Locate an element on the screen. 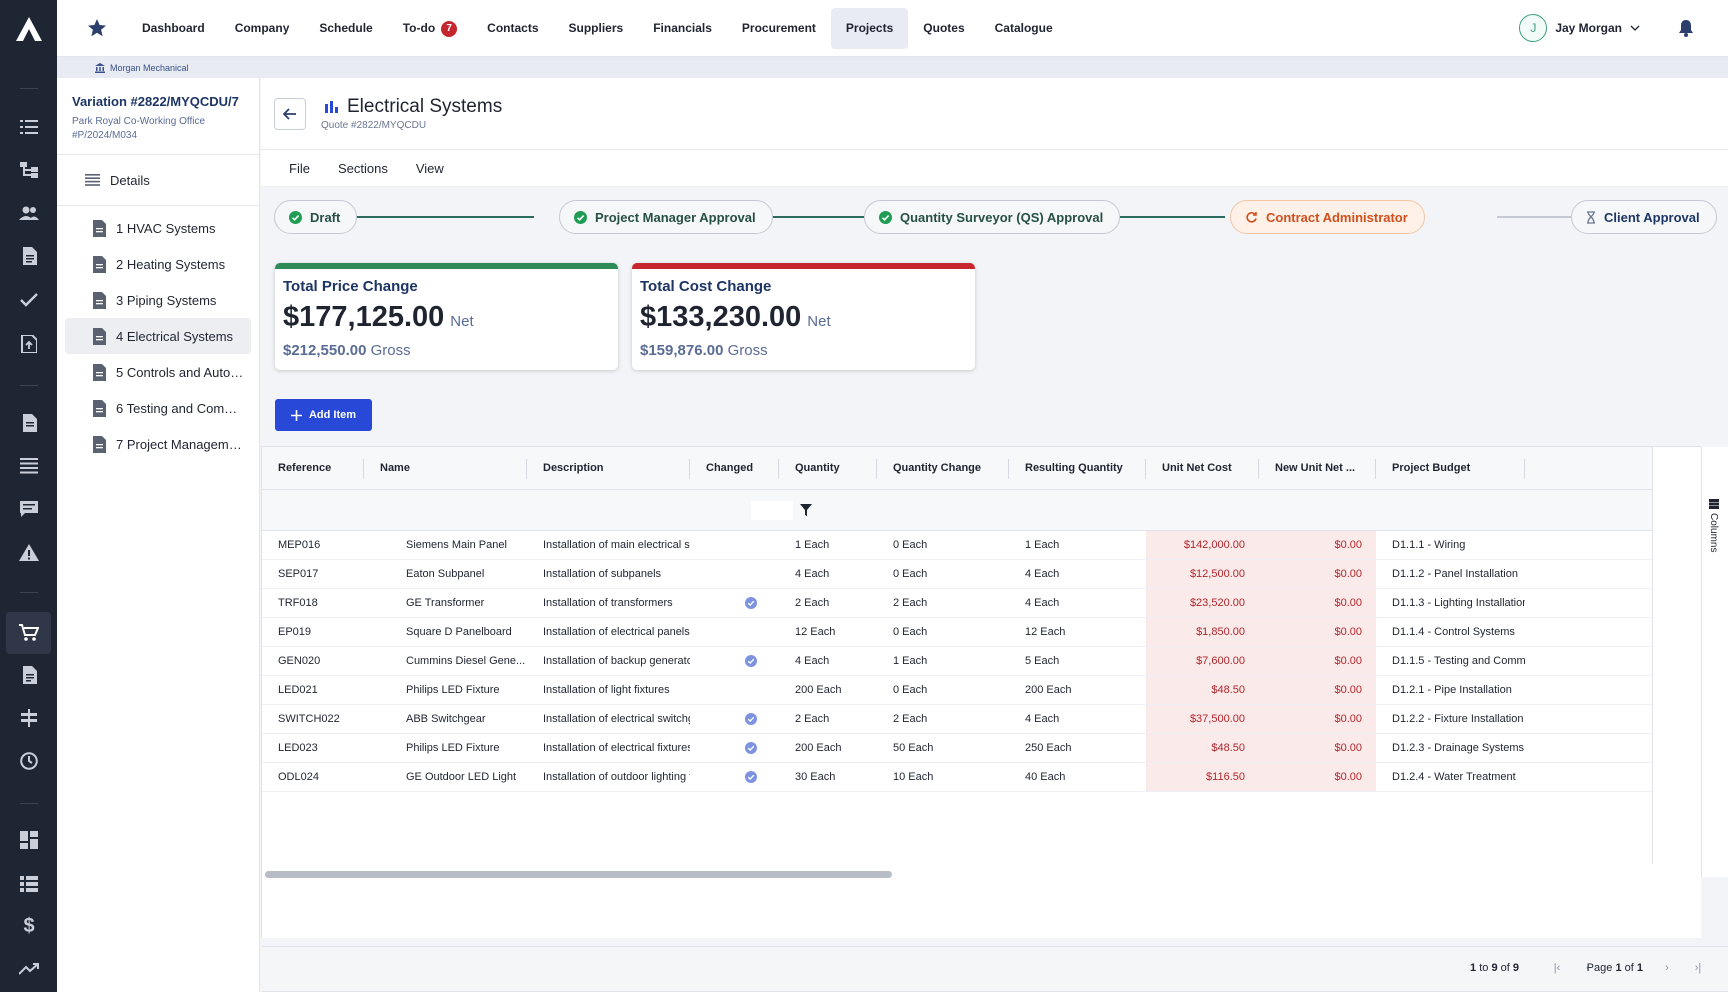 The image size is (1728, 992). previous-page-icon: ‹ is located at coordinates (1588, 968).